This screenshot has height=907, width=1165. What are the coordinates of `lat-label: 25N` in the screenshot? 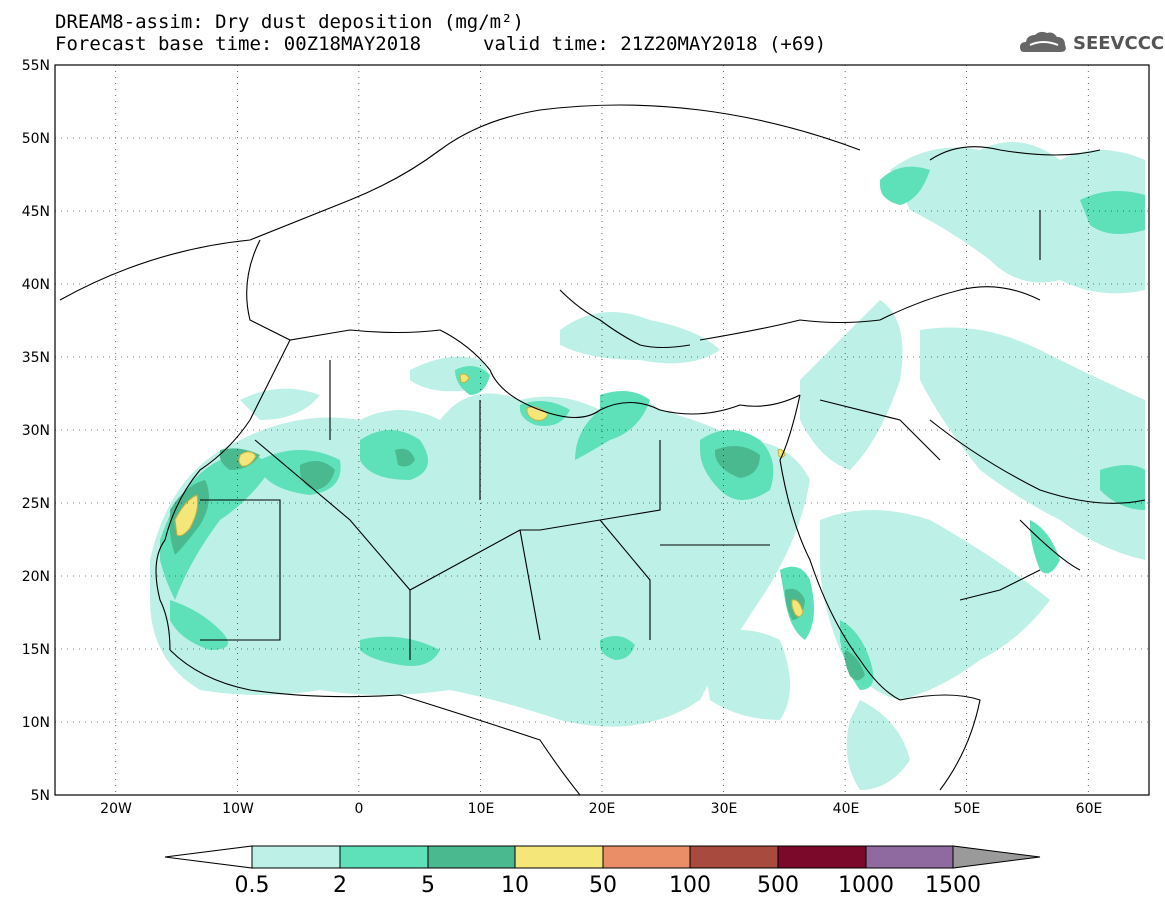 It's located at (36, 504).